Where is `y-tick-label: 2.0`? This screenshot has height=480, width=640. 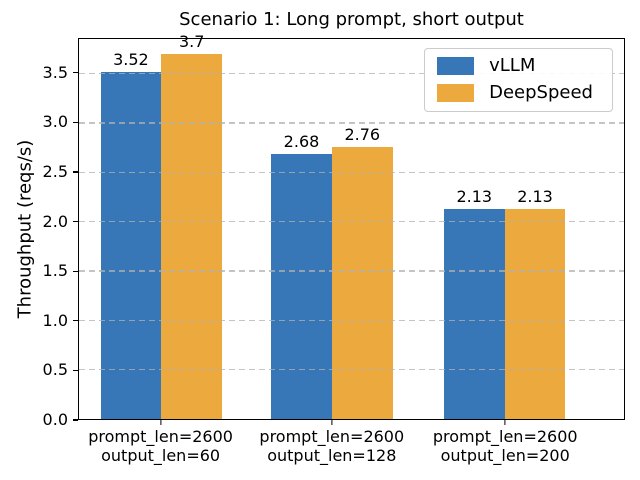
y-tick-label: 2.0 is located at coordinates (55, 221).